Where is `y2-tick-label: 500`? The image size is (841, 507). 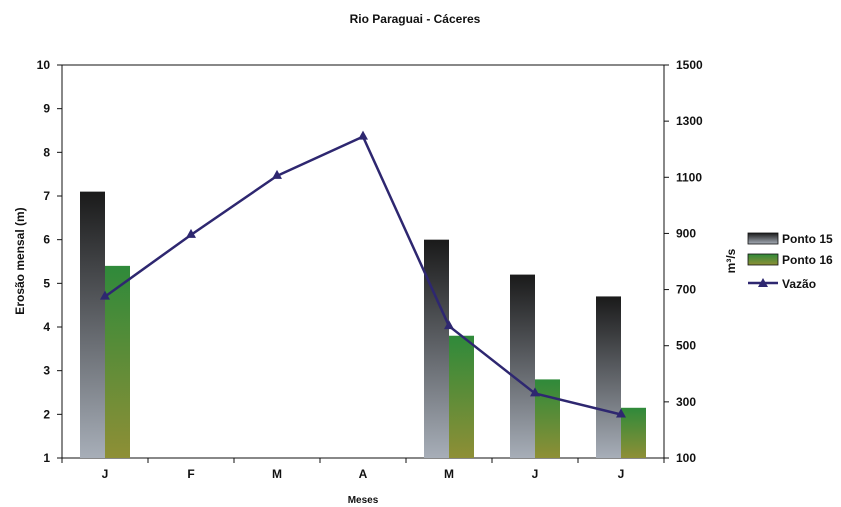 y2-tick-label: 500 is located at coordinates (686, 346).